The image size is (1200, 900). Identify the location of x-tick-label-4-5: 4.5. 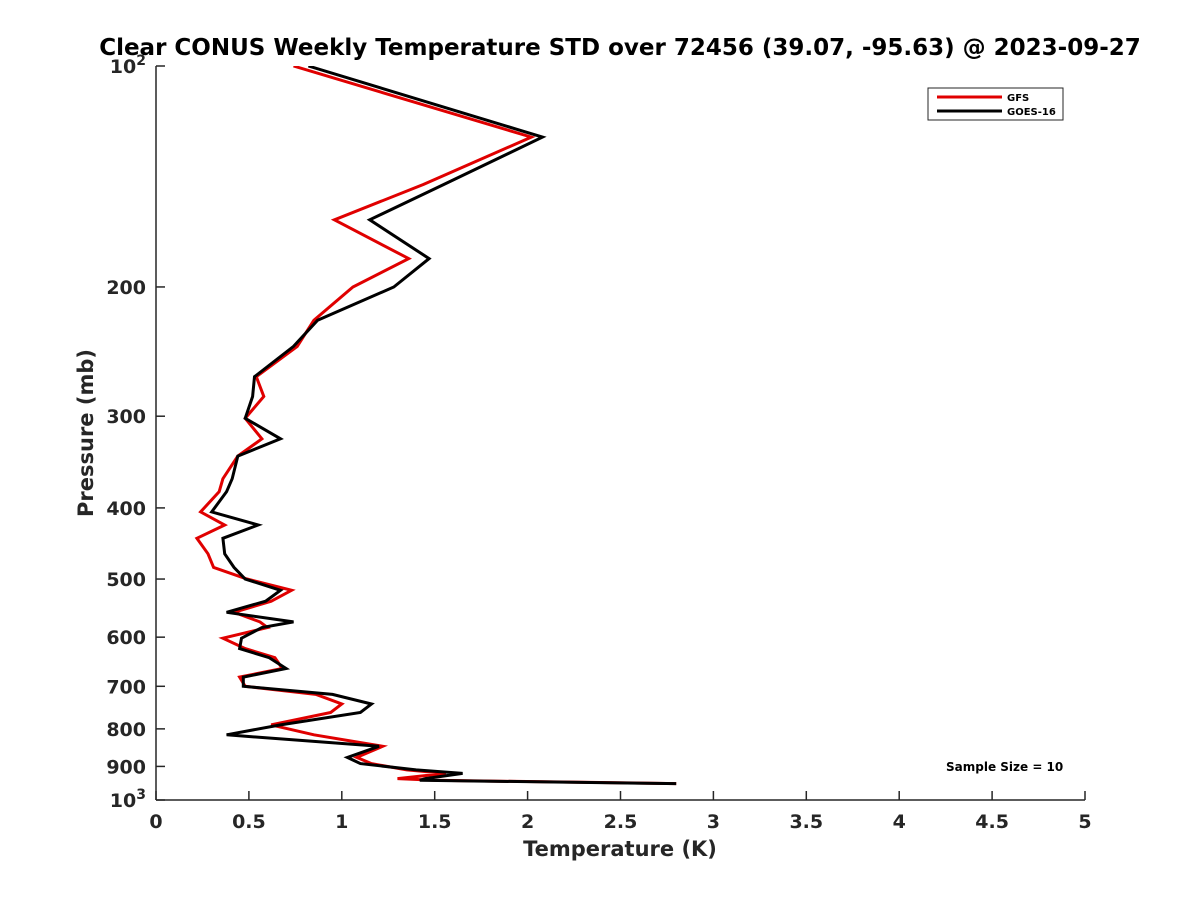
(992, 822).